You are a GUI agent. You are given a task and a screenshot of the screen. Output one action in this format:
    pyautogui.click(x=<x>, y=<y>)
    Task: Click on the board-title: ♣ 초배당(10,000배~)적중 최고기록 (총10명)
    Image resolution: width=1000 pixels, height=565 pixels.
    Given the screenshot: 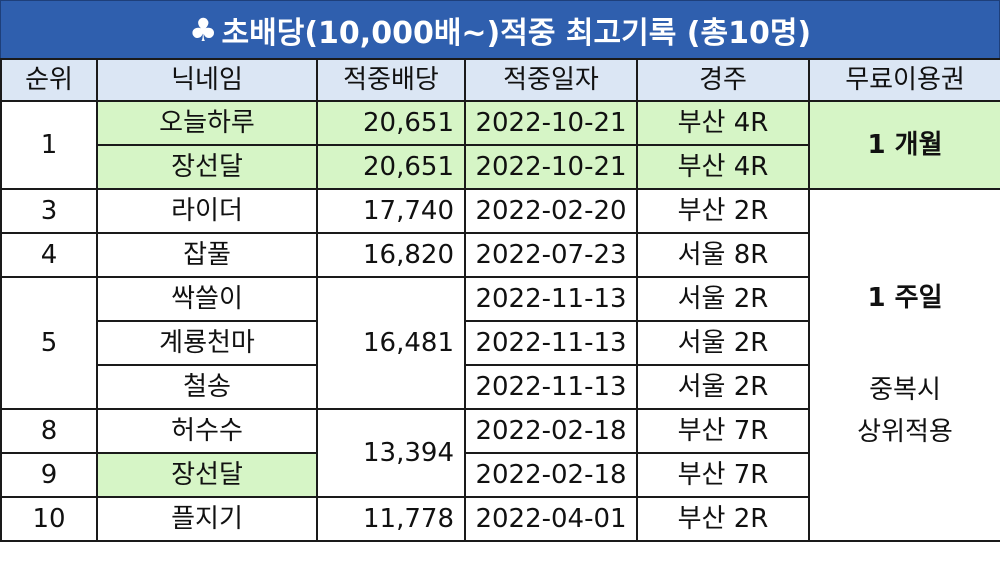 What is the action you would take?
    pyautogui.click(x=500, y=30)
    